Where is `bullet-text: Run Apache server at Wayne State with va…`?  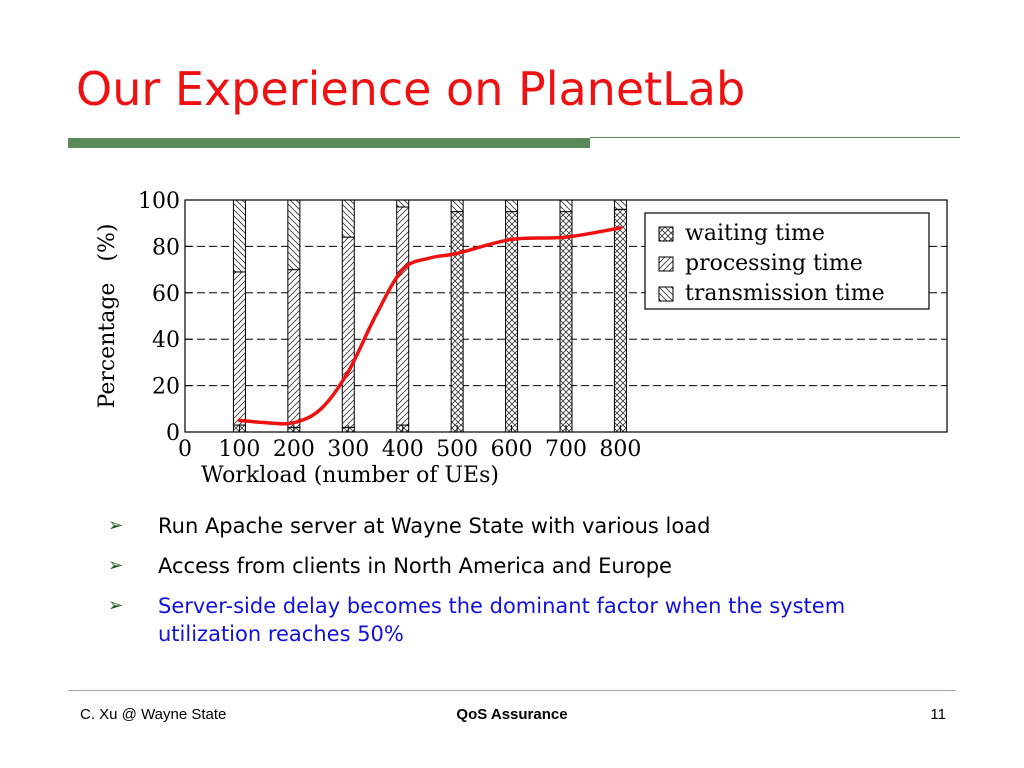 bullet-text: Run Apache server at Wayne State with va… is located at coordinates (434, 526).